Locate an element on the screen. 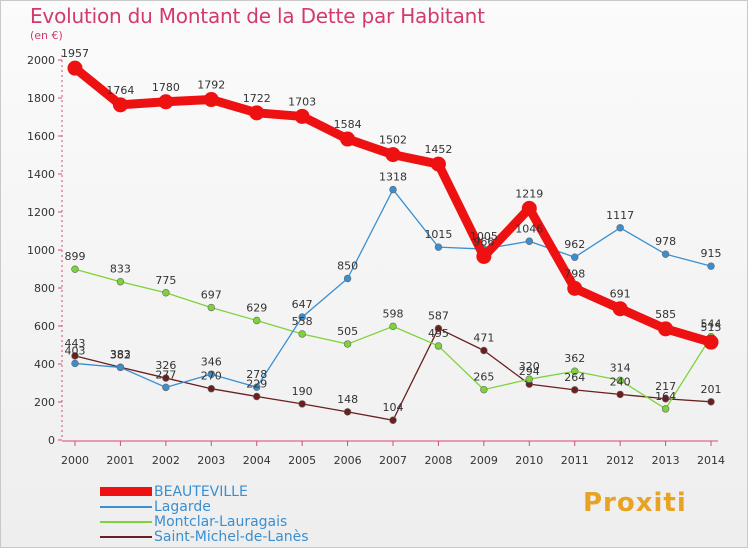  data-label: 1005 is located at coordinates (484, 236).